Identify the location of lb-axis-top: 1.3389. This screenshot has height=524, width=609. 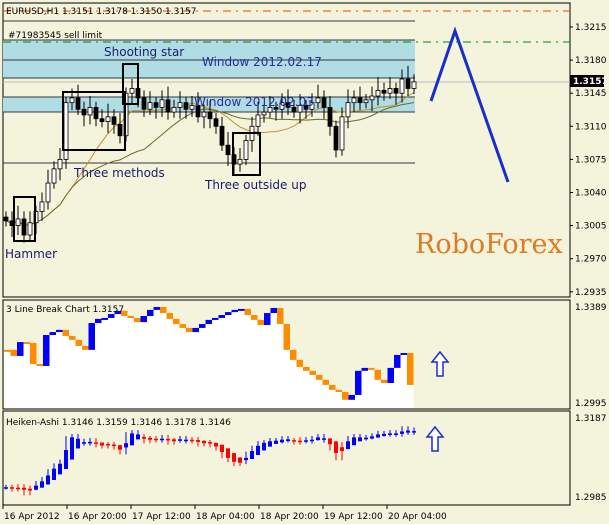
(591, 308).